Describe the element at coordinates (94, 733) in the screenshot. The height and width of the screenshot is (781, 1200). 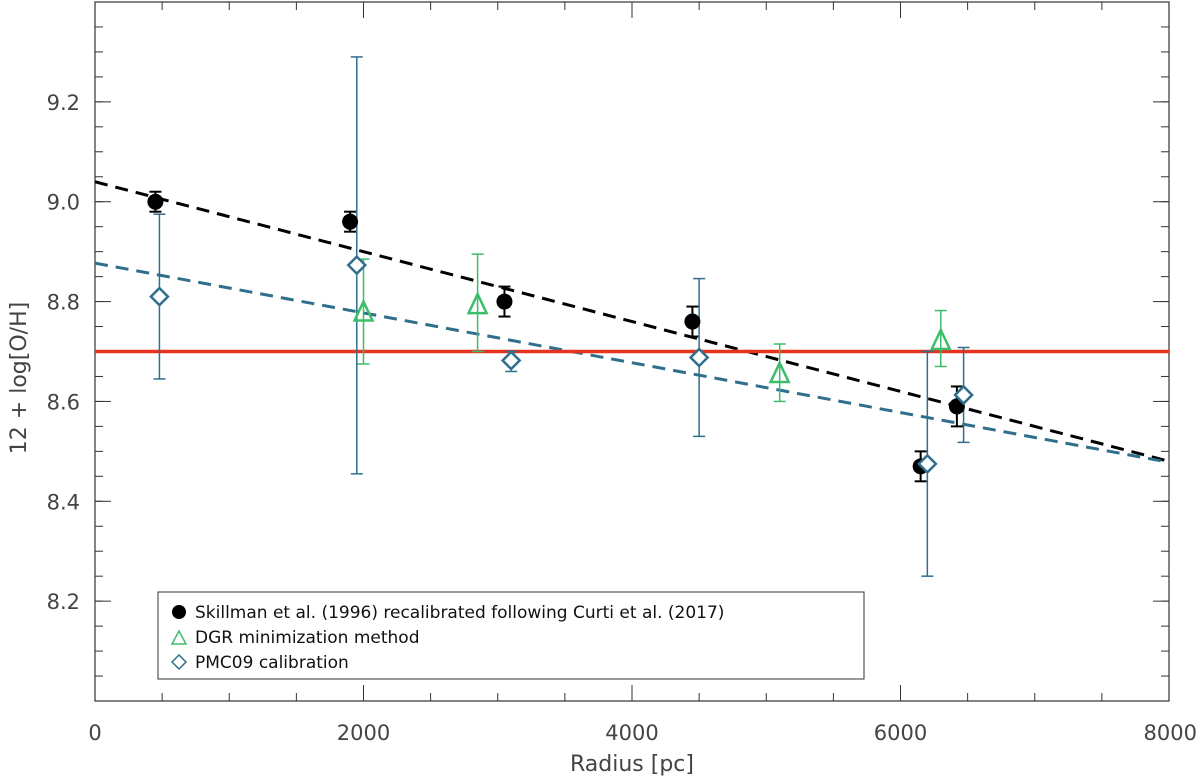
I see `x-tick-label: 0` at that location.